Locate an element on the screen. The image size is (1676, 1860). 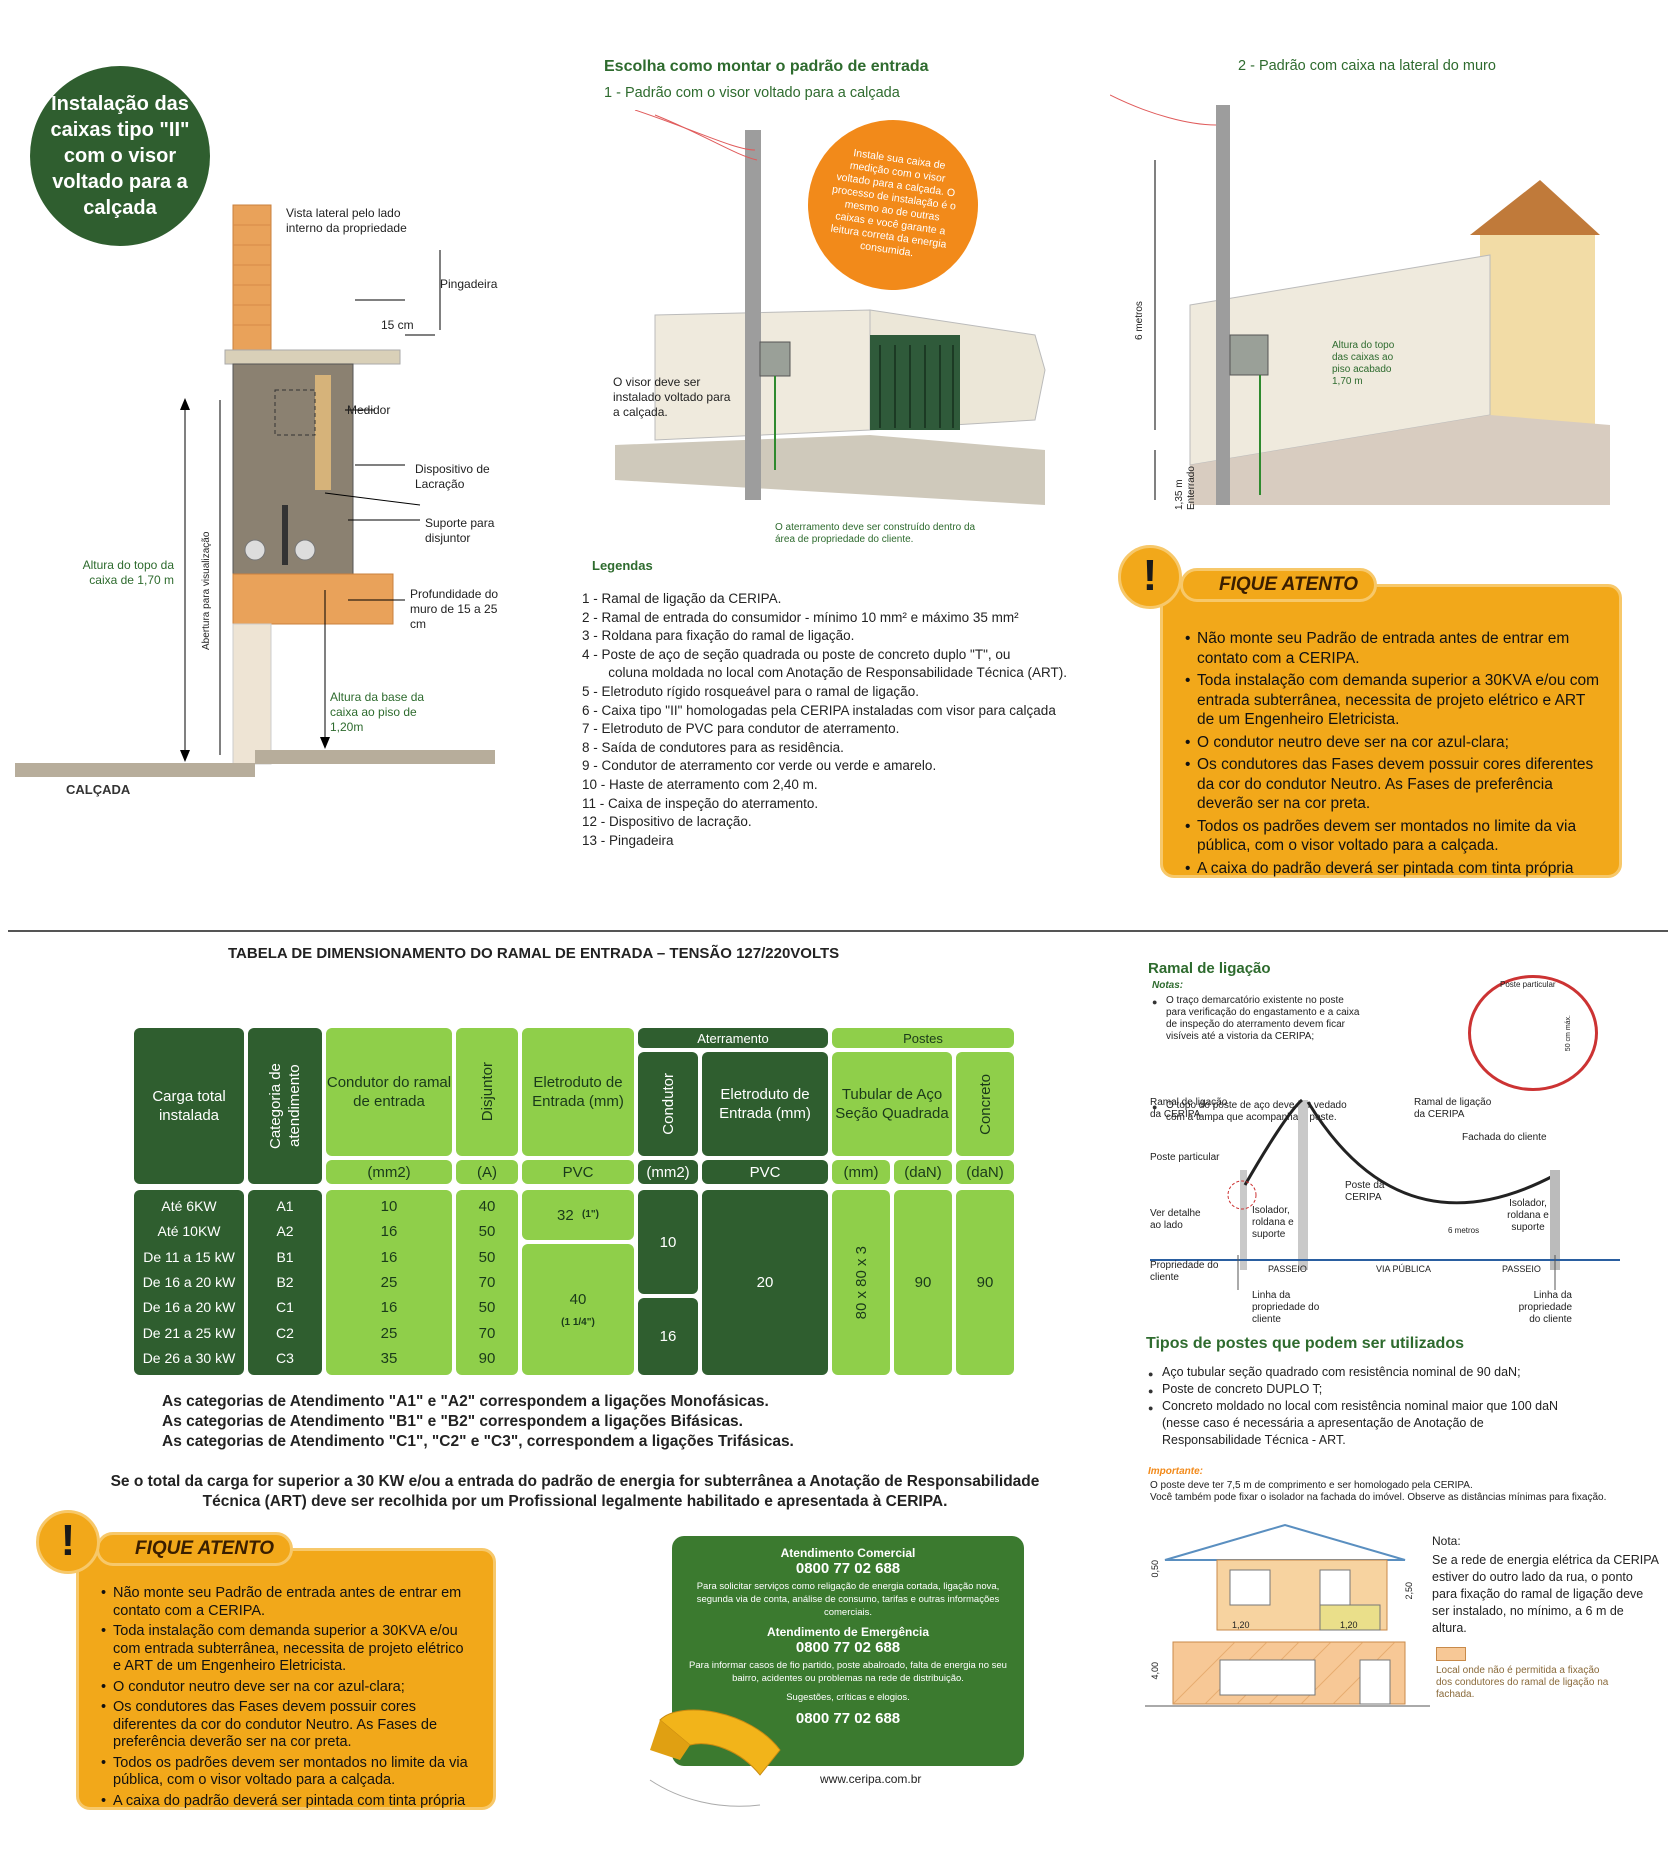
label-profundidade: Profundidade do muro de 15 a 25 cm is located at coordinates (454, 609).